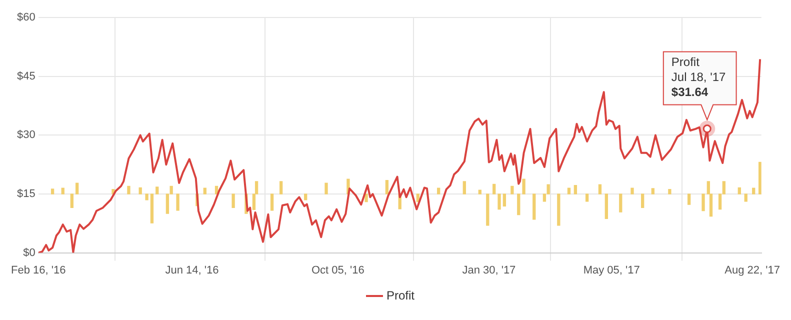  Describe the element at coordinates (29, 252) in the screenshot. I see `y-tick-label: $0` at that location.